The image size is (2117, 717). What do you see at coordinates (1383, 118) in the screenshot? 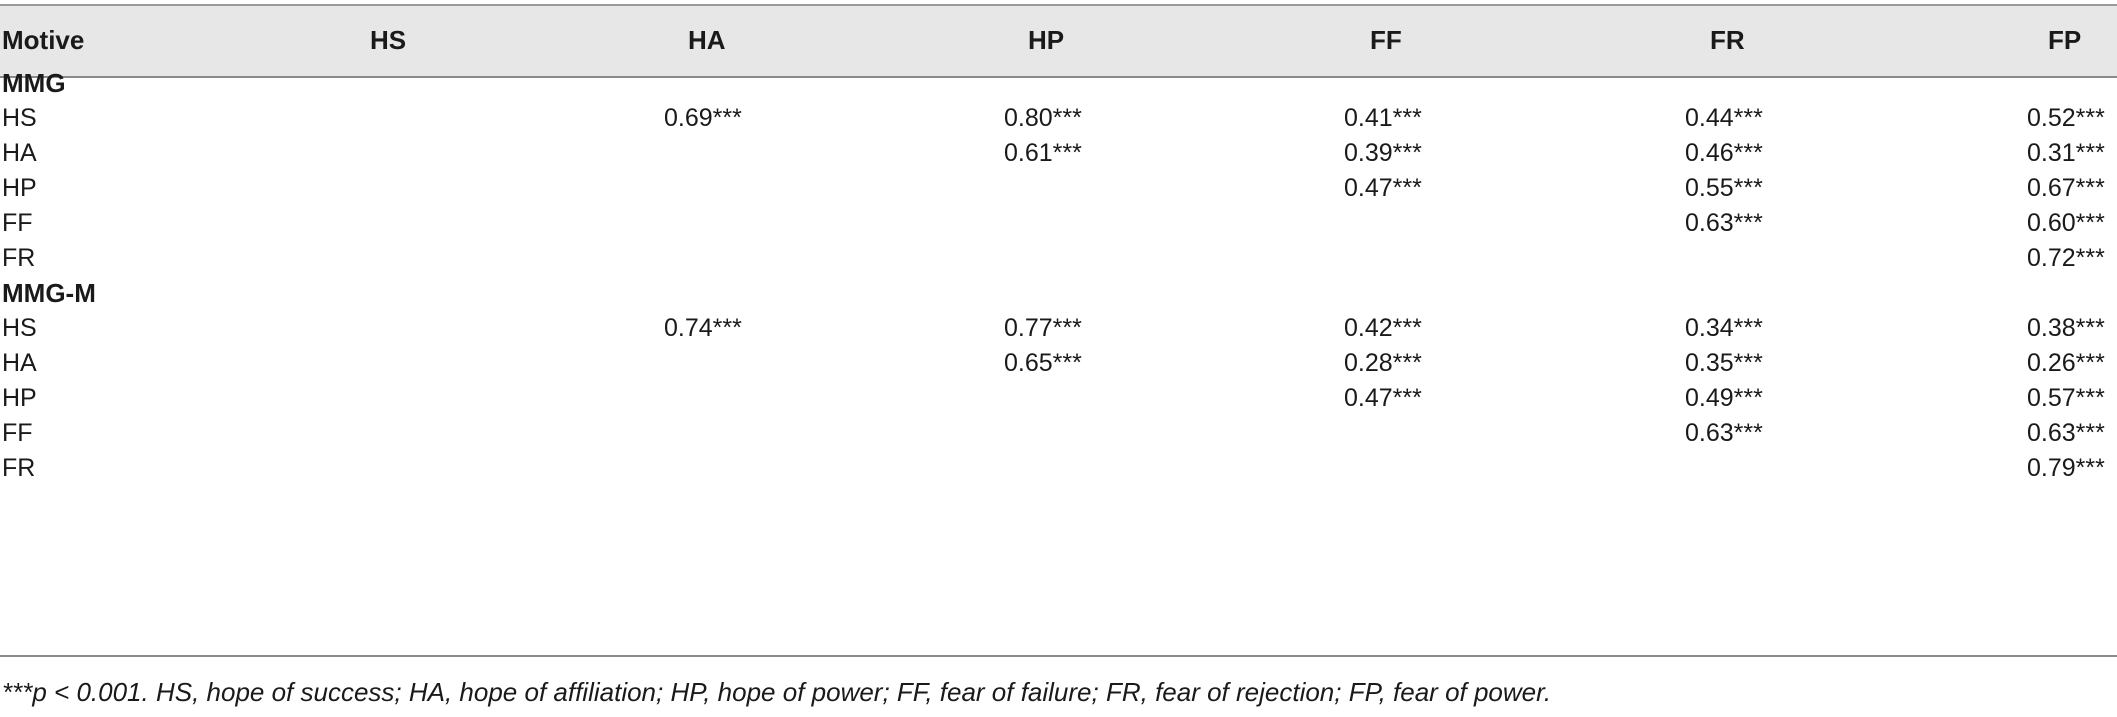
I see `cell-ff: 0.41***` at bounding box center [1383, 118].